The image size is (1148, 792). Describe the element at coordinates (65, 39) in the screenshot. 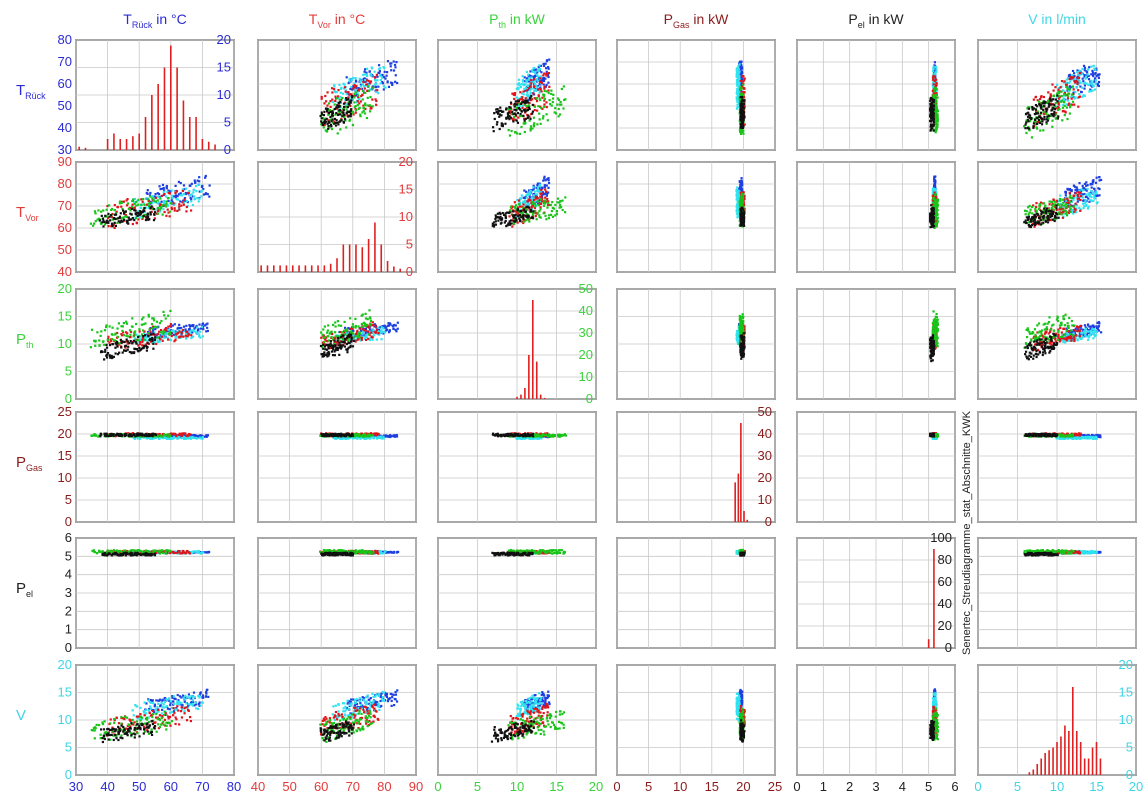

I see `y-tick-label: 80` at that location.